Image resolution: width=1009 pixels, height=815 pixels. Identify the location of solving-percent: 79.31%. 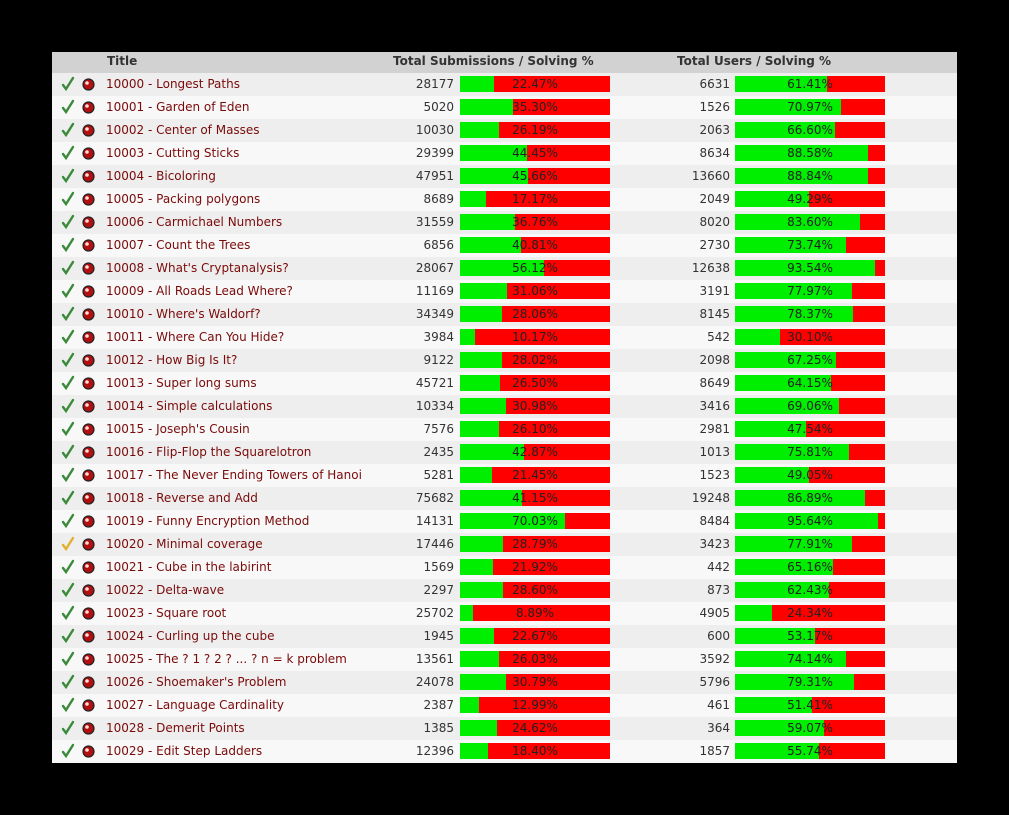
(810, 682).